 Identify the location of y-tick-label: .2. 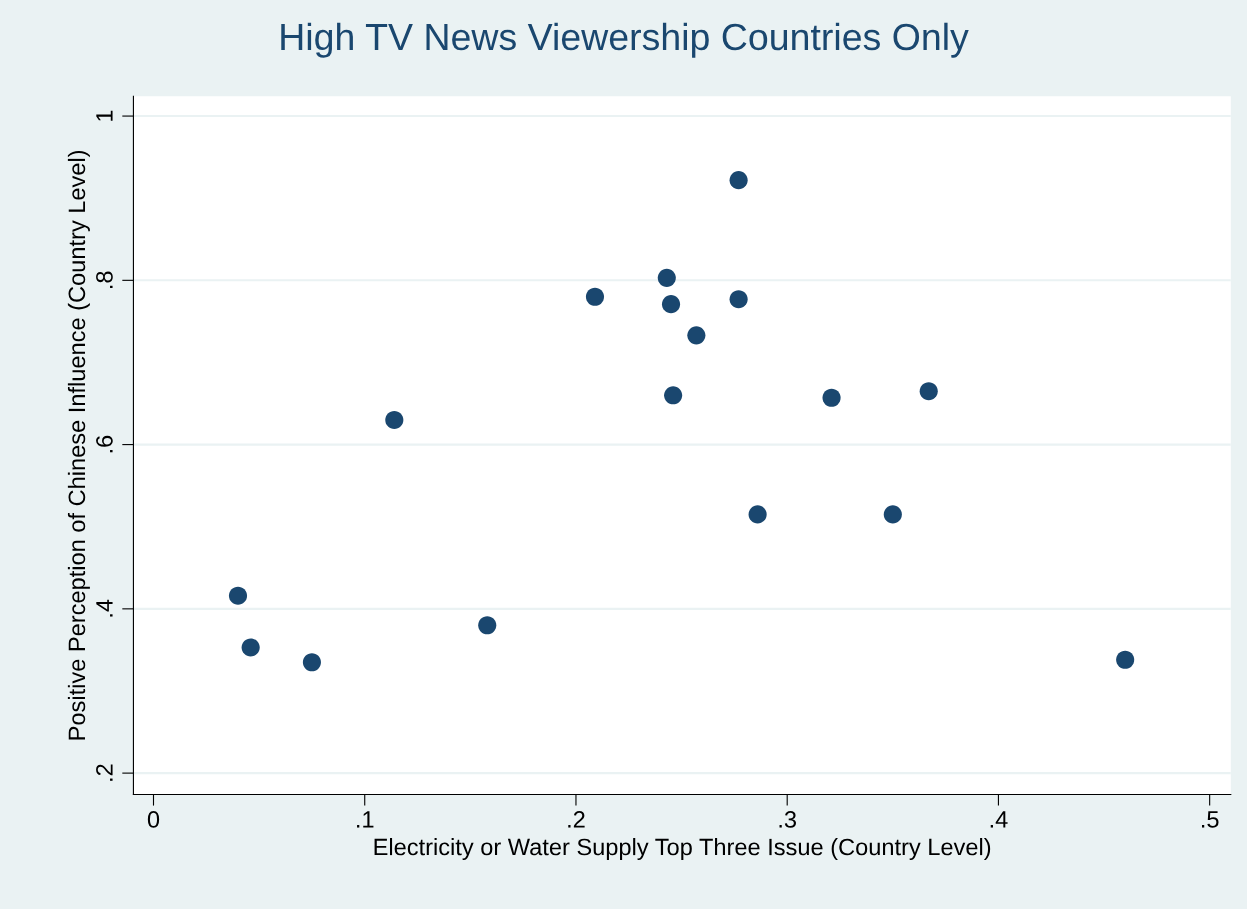
(104, 772).